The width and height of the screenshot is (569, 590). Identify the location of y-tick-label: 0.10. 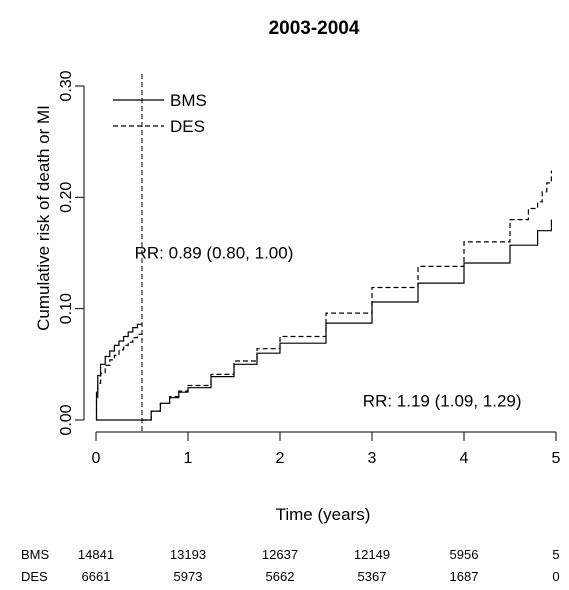
(66, 308).